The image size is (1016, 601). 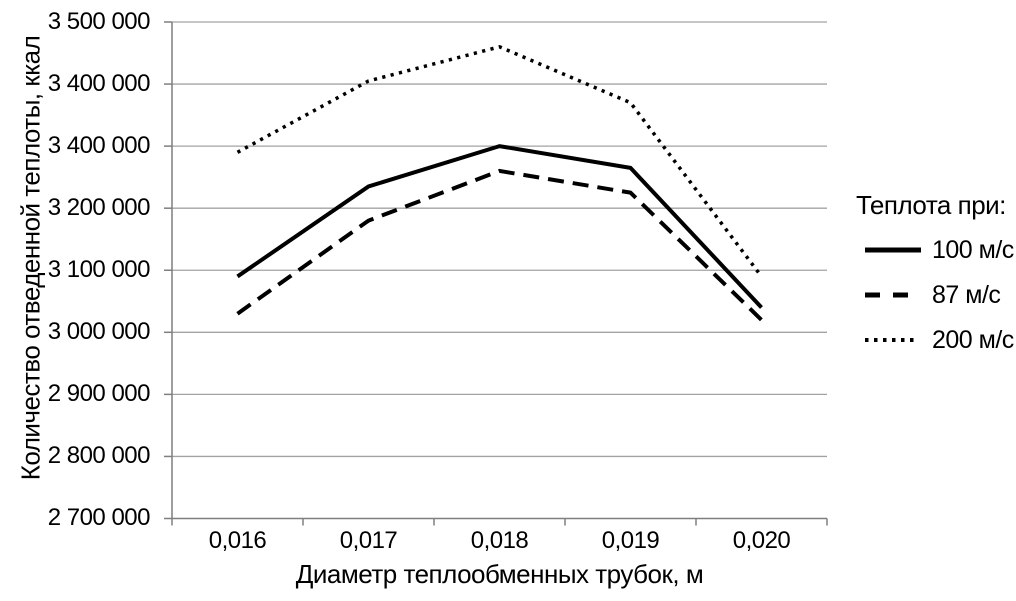 I want to click on series-line-solid, so click(x=499, y=226).